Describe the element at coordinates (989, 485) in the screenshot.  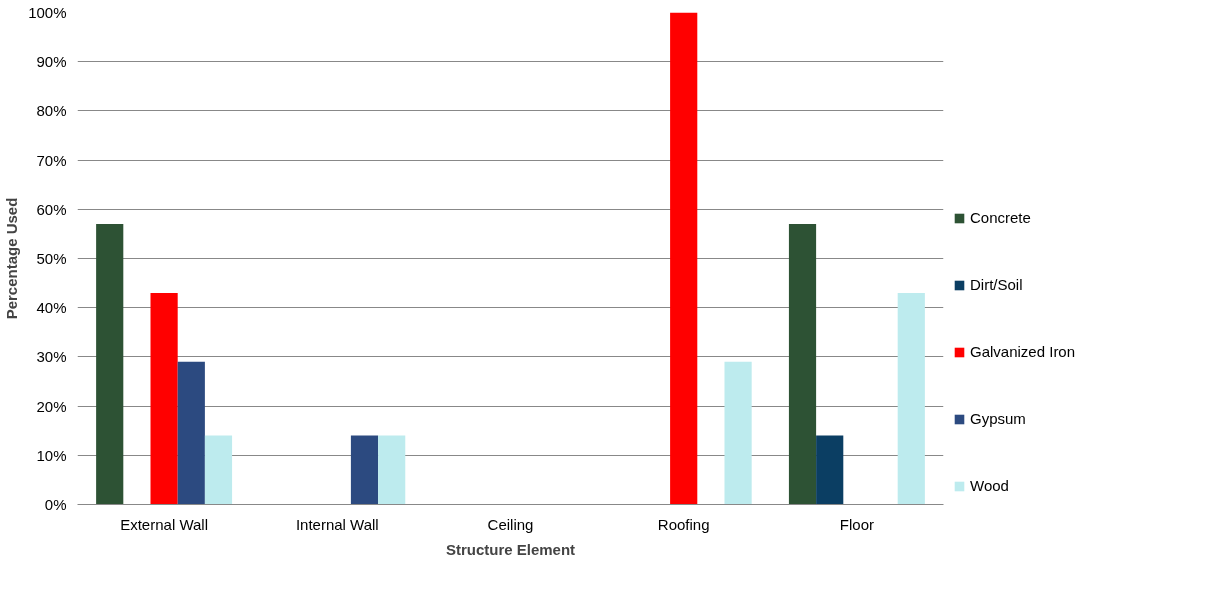
I see `legend-label: Wood` at that location.